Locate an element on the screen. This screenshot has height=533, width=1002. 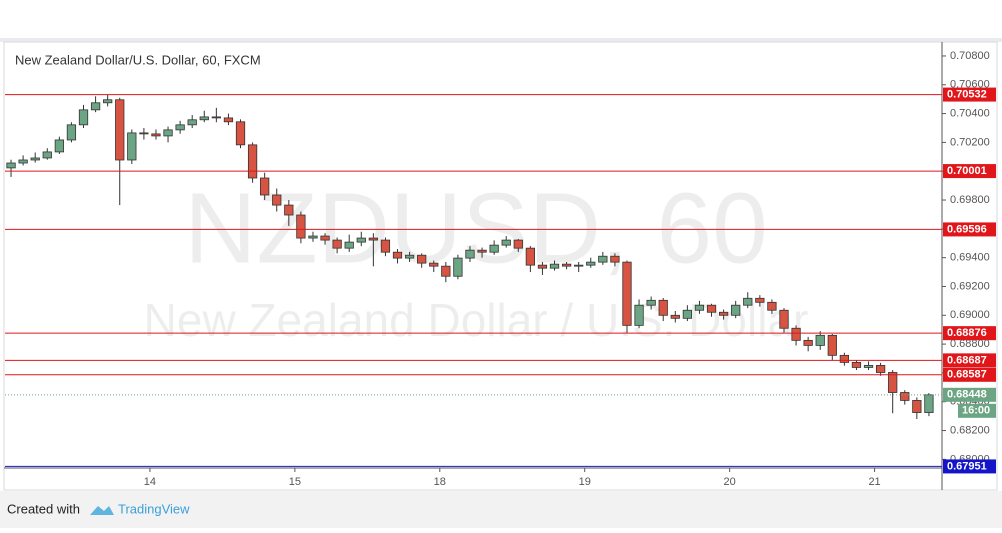
brand: TradingView is located at coordinates (154, 508).